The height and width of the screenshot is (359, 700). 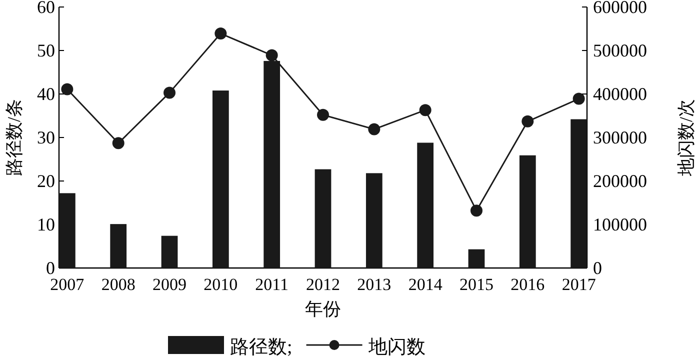 I want to click on y-tick-label: 20, so click(x=46, y=181).